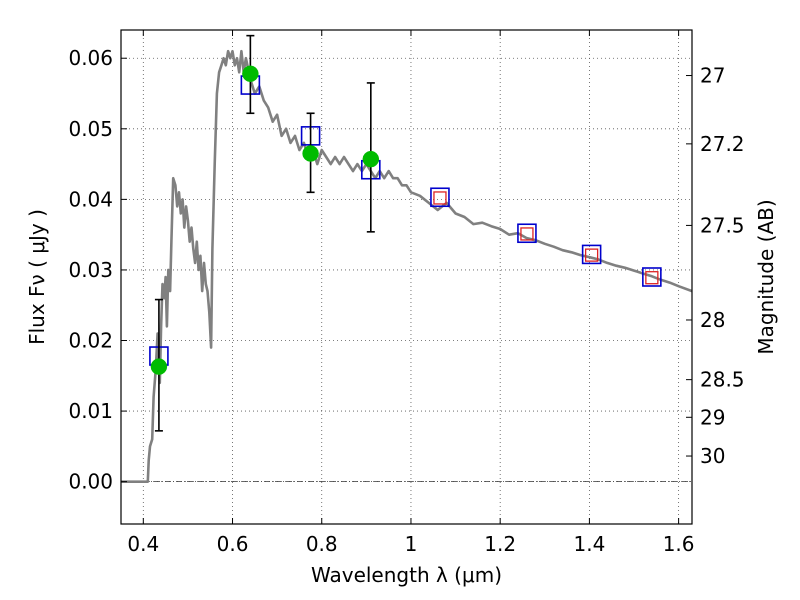 The width and height of the screenshot is (800, 600). I want to click on y-tick-label: 0.02, so click(90, 341).